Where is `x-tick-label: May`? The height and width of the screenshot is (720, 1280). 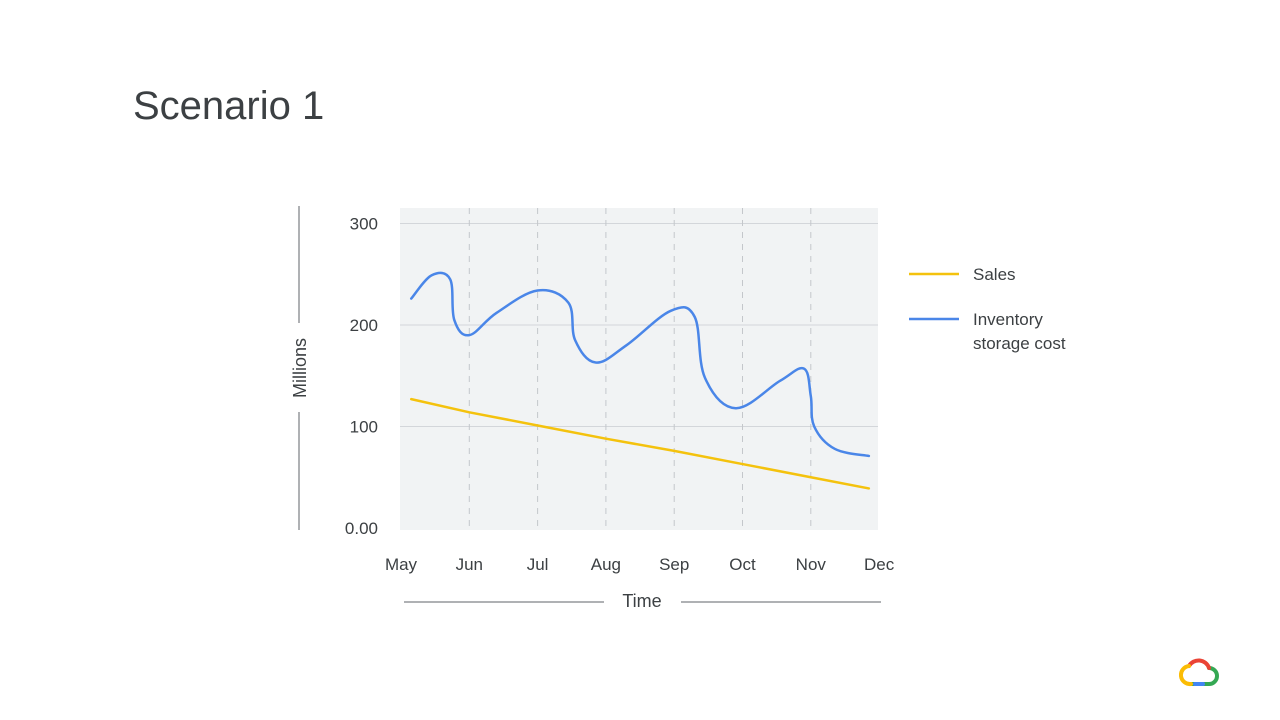
x-tick-label: May is located at coordinates (401, 564).